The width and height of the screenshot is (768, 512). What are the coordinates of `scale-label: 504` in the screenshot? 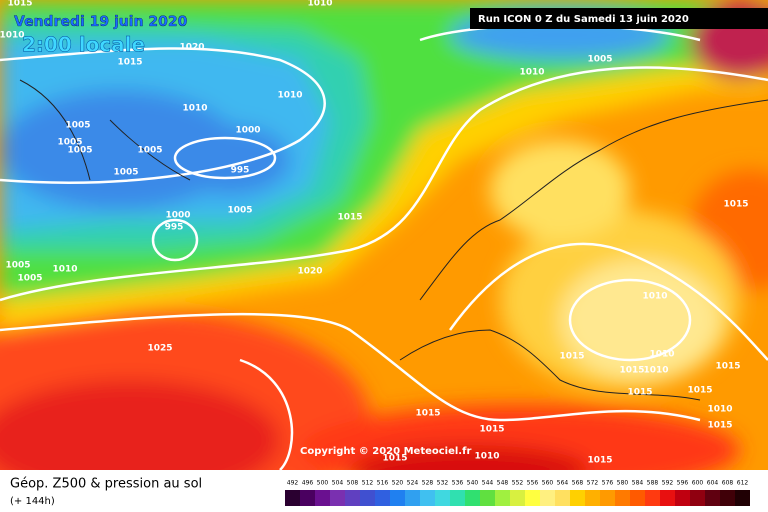 It's located at (338, 483).